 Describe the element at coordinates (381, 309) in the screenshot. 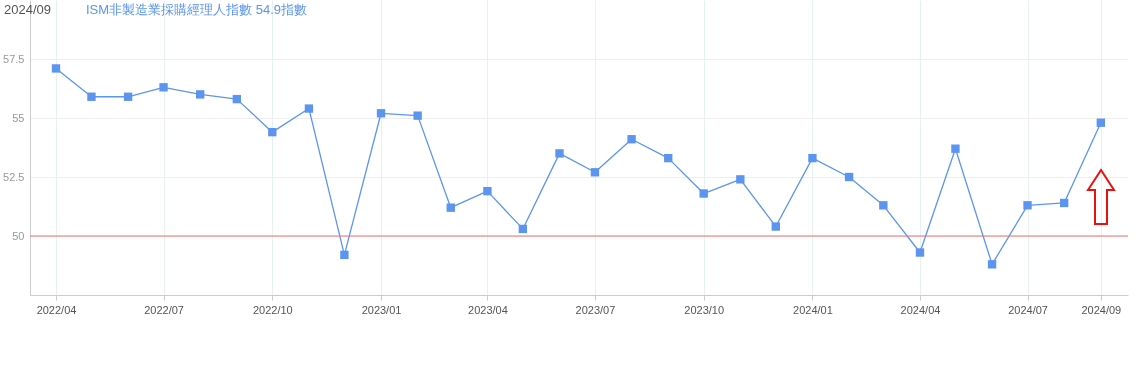

I see `x-tick-label: 2023/01` at that location.